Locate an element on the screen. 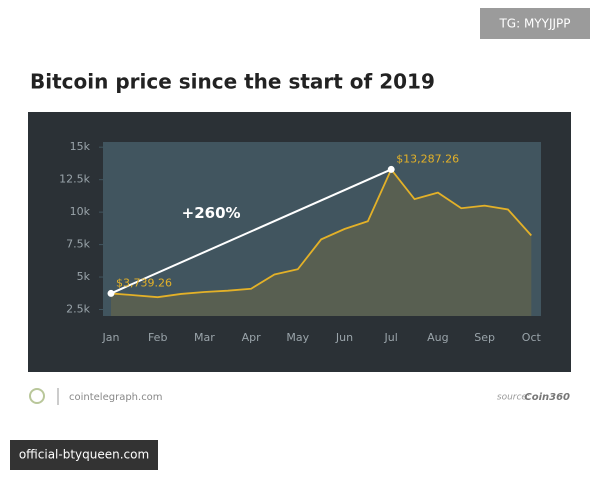 The width and height of the screenshot is (600, 484). x-tick-label: Aug is located at coordinates (437, 337).